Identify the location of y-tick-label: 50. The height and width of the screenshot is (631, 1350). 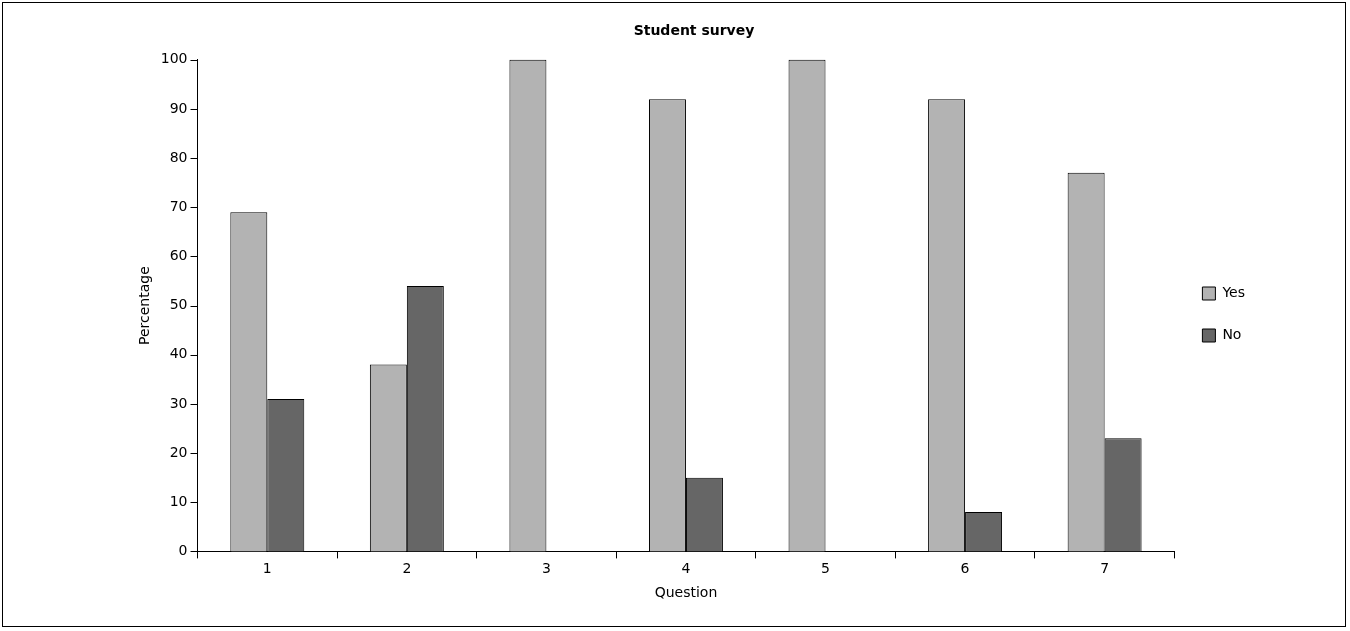
(178, 304).